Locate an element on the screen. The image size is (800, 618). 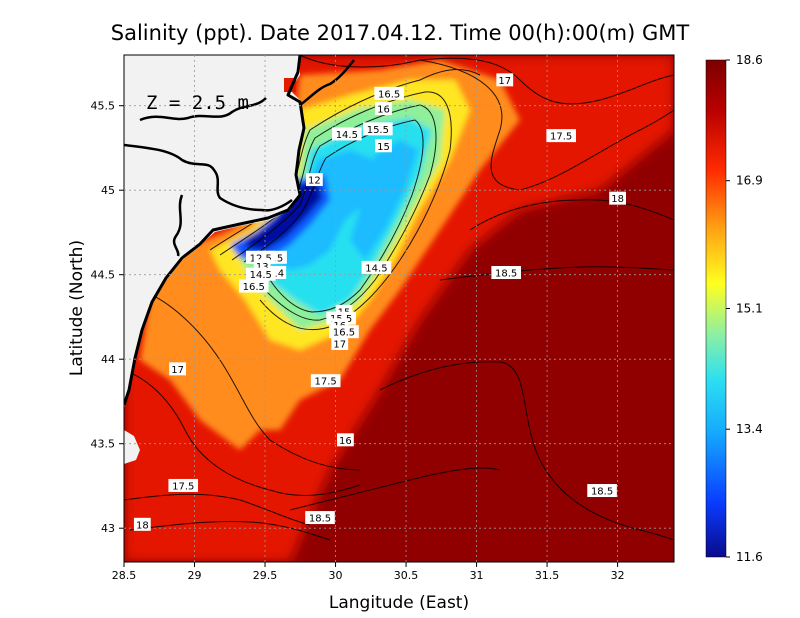
contour-label: 18 is located at coordinates (617, 198).